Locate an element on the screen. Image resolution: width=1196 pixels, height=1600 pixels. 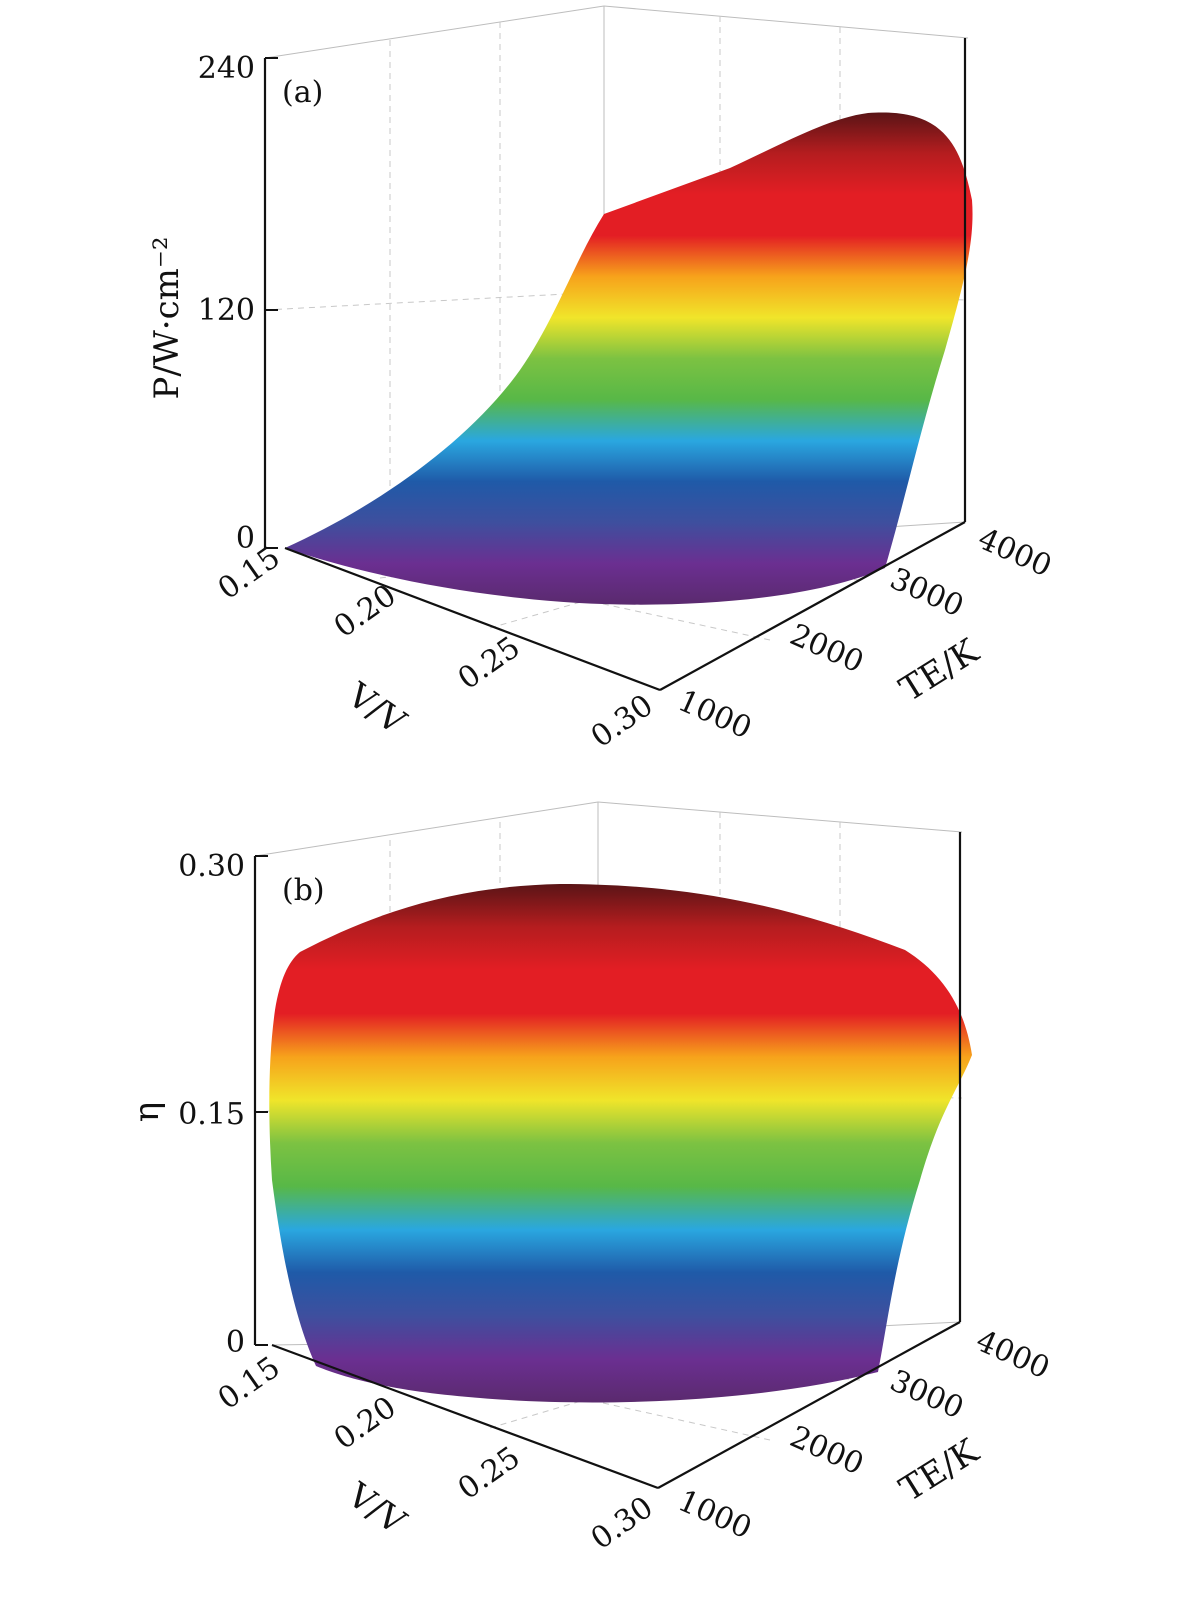
z-axis-title-group: η is located at coordinates (147, 1112).